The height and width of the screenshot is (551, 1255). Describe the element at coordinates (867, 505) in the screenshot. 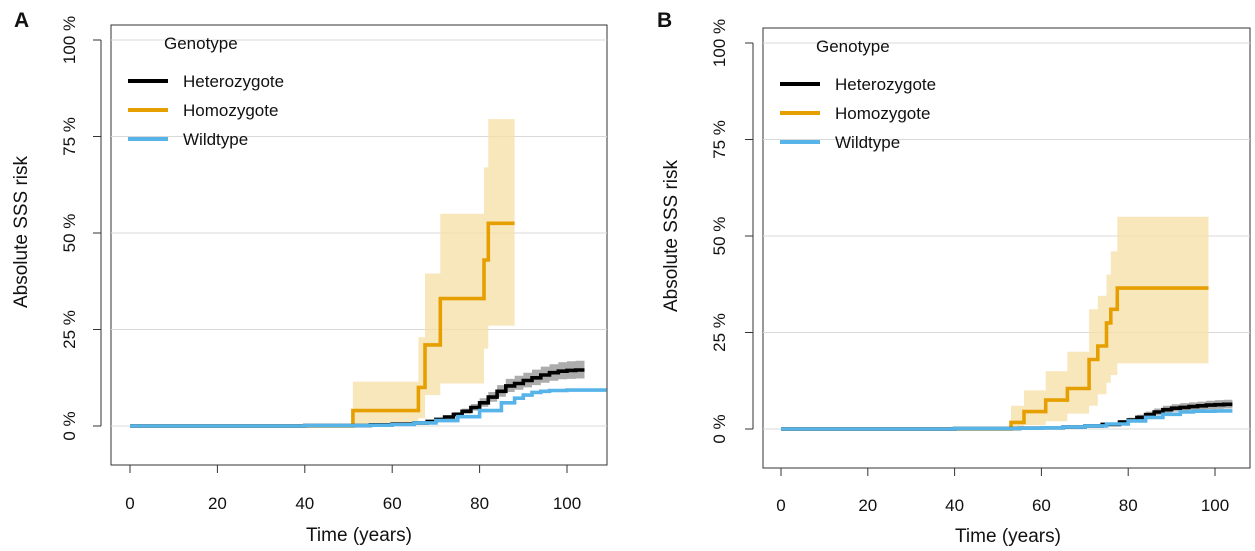

I see `panel-b-x-tick-label: 20` at that location.